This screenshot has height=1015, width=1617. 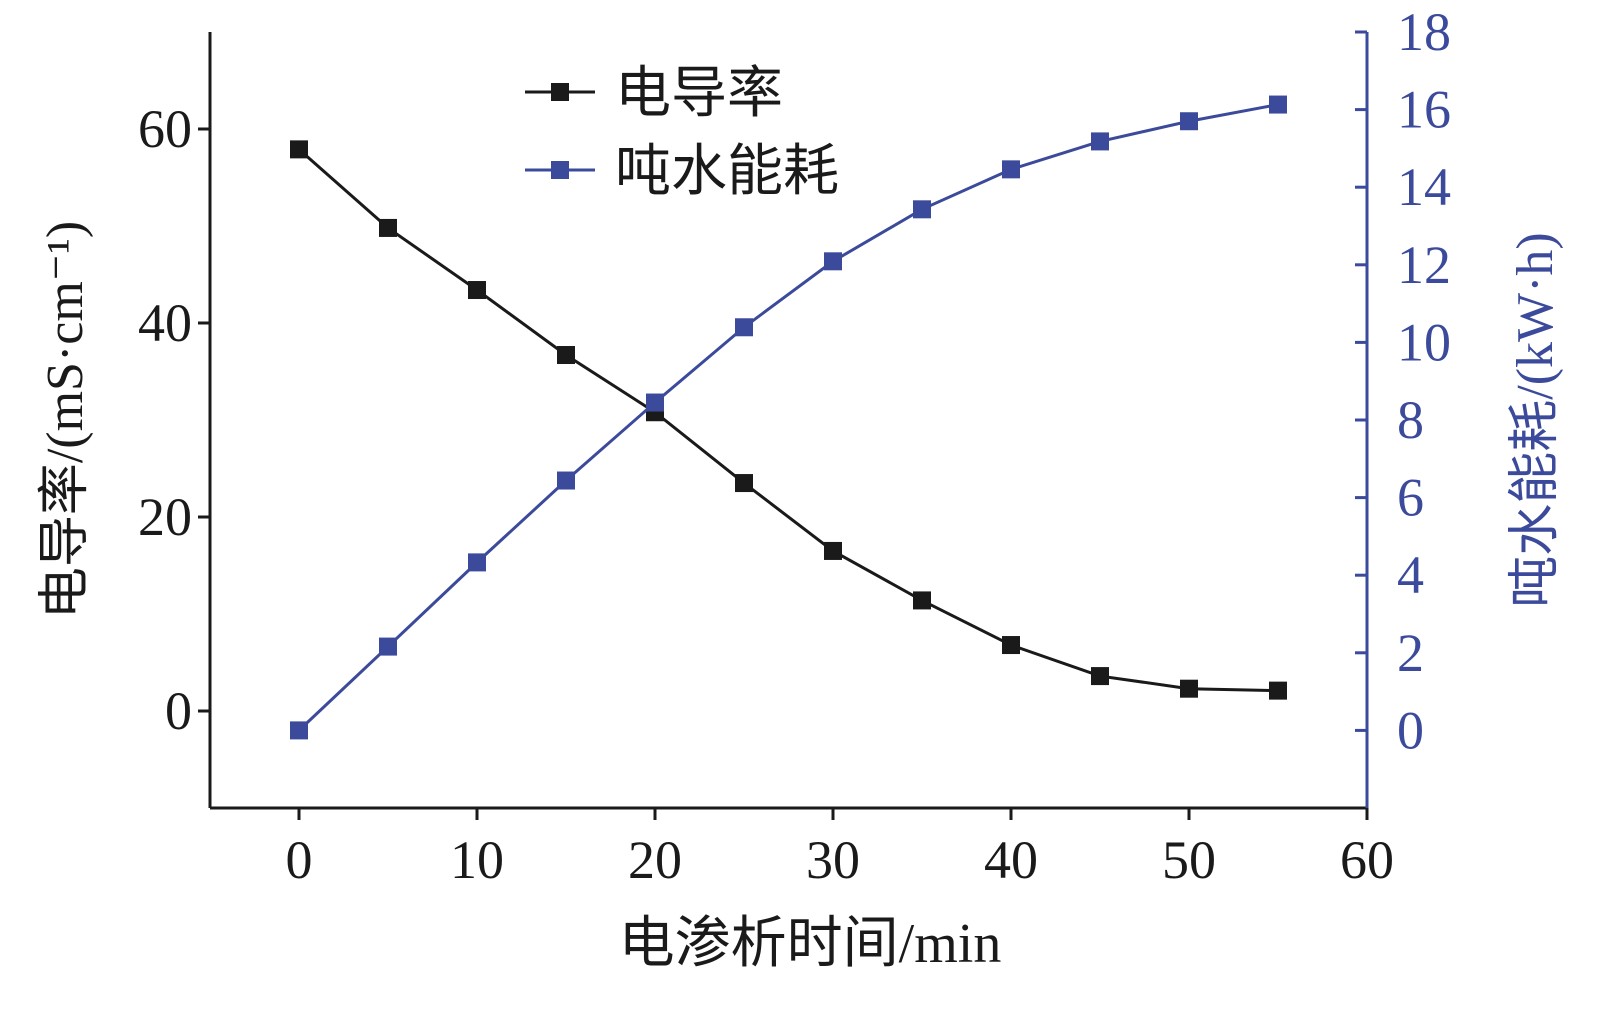 What do you see at coordinates (1410, 498) in the screenshot?
I see `y2-tick-label: 6` at bounding box center [1410, 498].